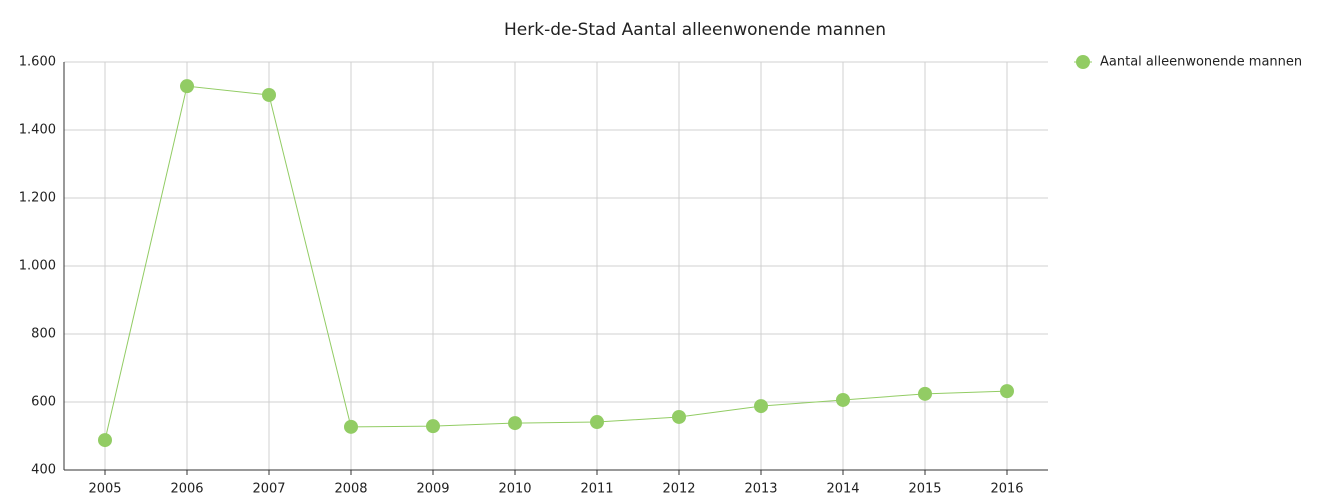 This screenshot has height=499, width=1342. I want to click on legend-label: Aantal alleenwonende mannen, so click(1201, 62).